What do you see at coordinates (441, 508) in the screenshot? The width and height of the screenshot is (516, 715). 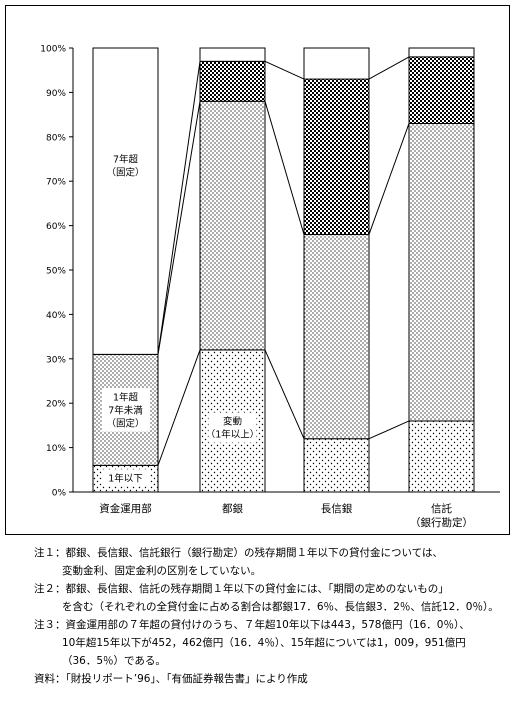 I see `category-label: 信託` at bounding box center [441, 508].